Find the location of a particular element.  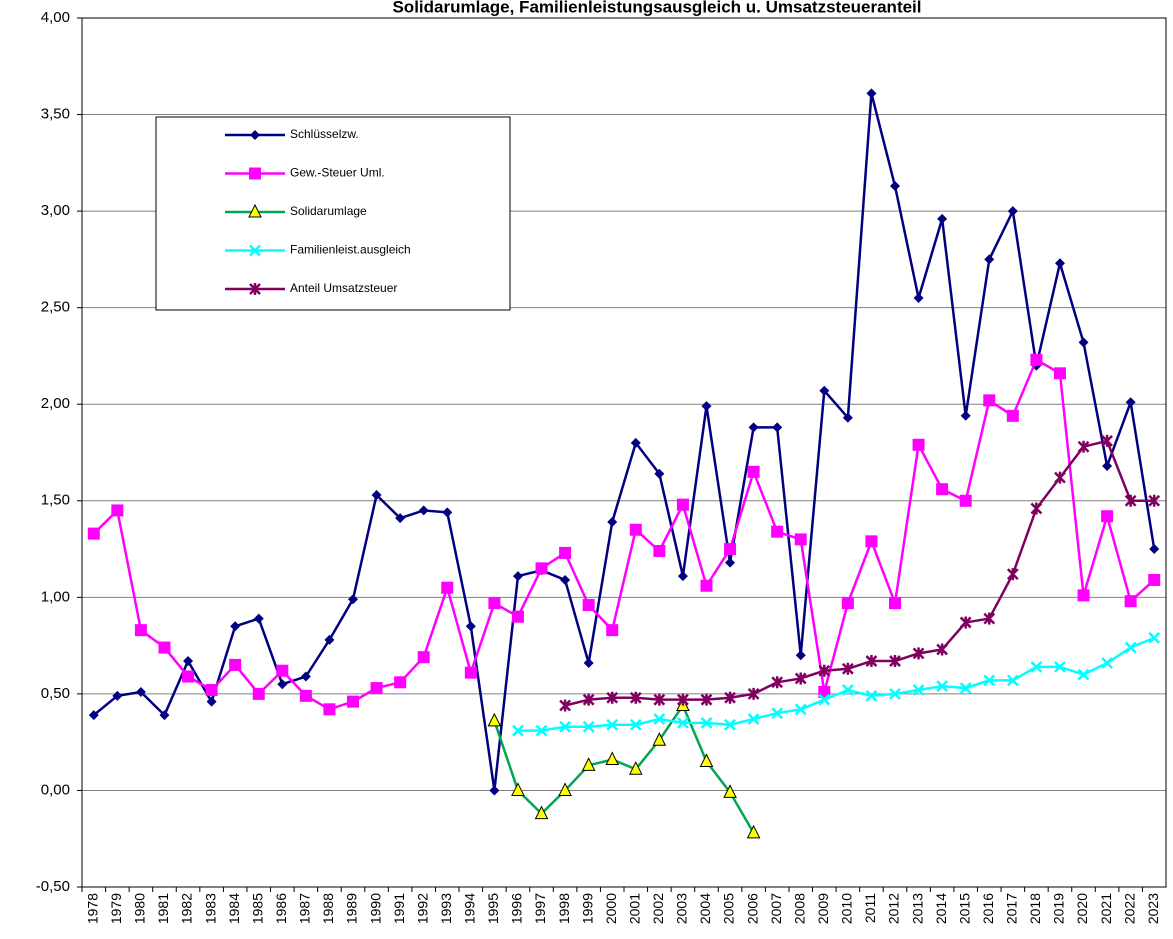

y-tick-label: 0,50 is located at coordinates (55, 693).